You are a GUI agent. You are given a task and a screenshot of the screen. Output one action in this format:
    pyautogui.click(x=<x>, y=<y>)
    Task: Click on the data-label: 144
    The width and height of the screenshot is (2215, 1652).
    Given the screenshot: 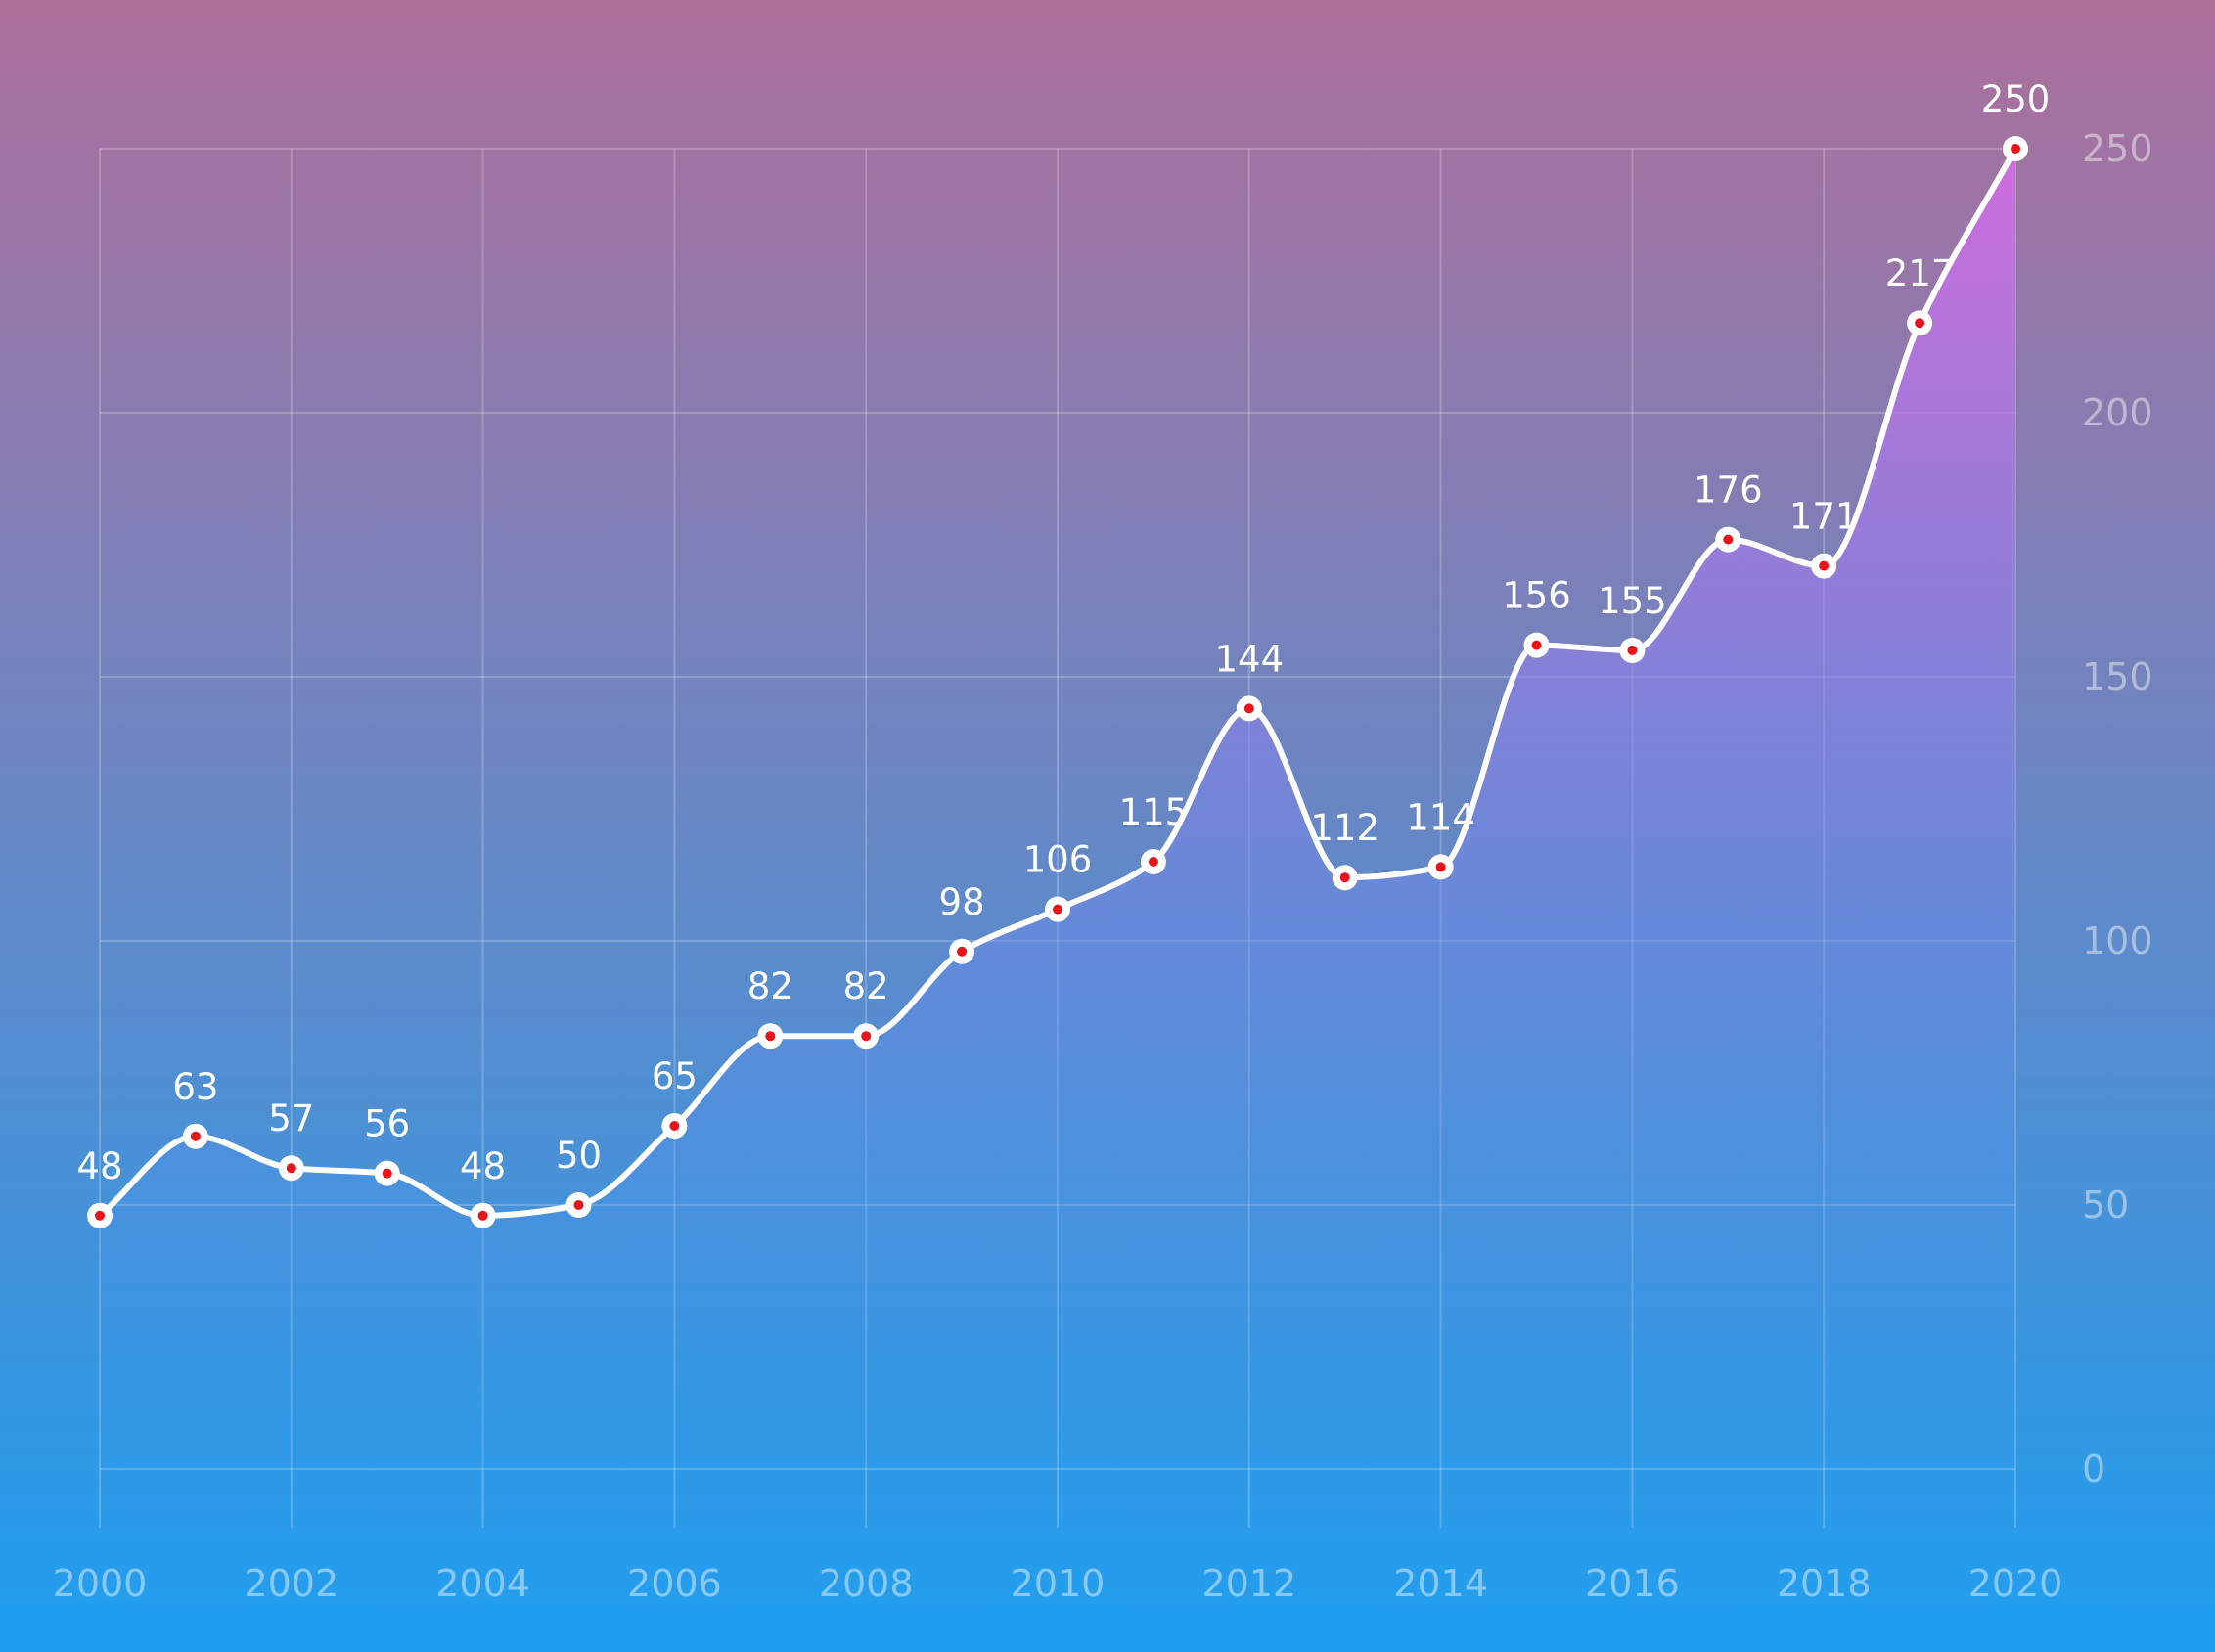 What is the action you would take?
    pyautogui.click(x=1249, y=659)
    